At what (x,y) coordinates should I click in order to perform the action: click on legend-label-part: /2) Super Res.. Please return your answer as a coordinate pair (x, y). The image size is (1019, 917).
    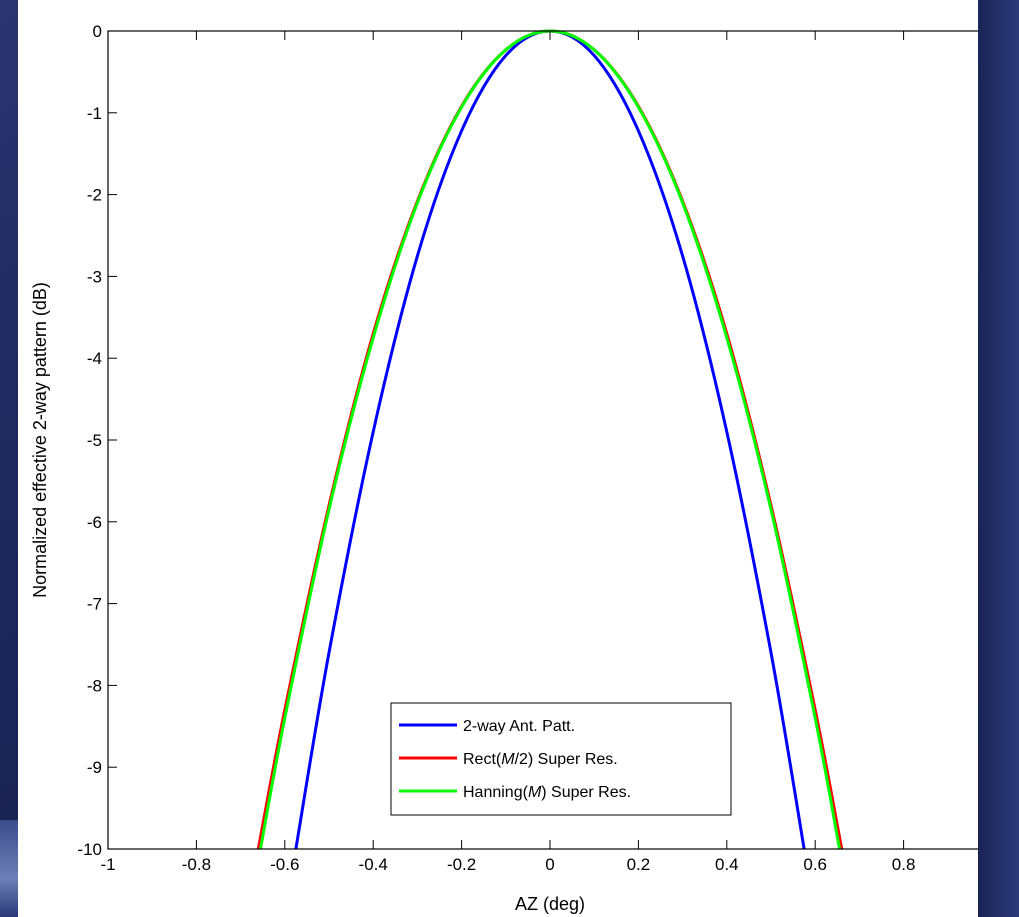
    Looking at the image, I should click on (566, 759).